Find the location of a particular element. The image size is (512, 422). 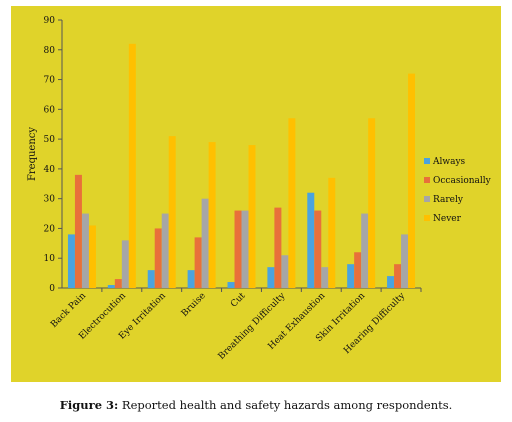

y-tick-label: 60 is located at coordinates (50, 110).